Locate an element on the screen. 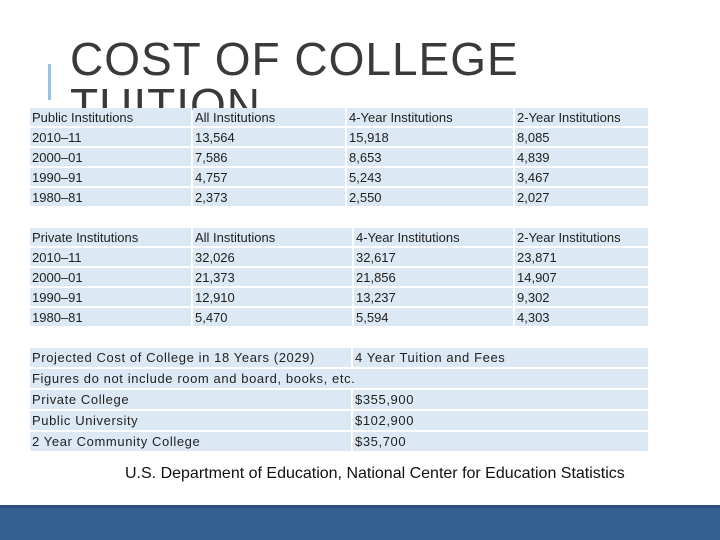 The width and height of the screenshot is (720, 540). header-cell: Private Institutions is located at coordinates (110, 237).